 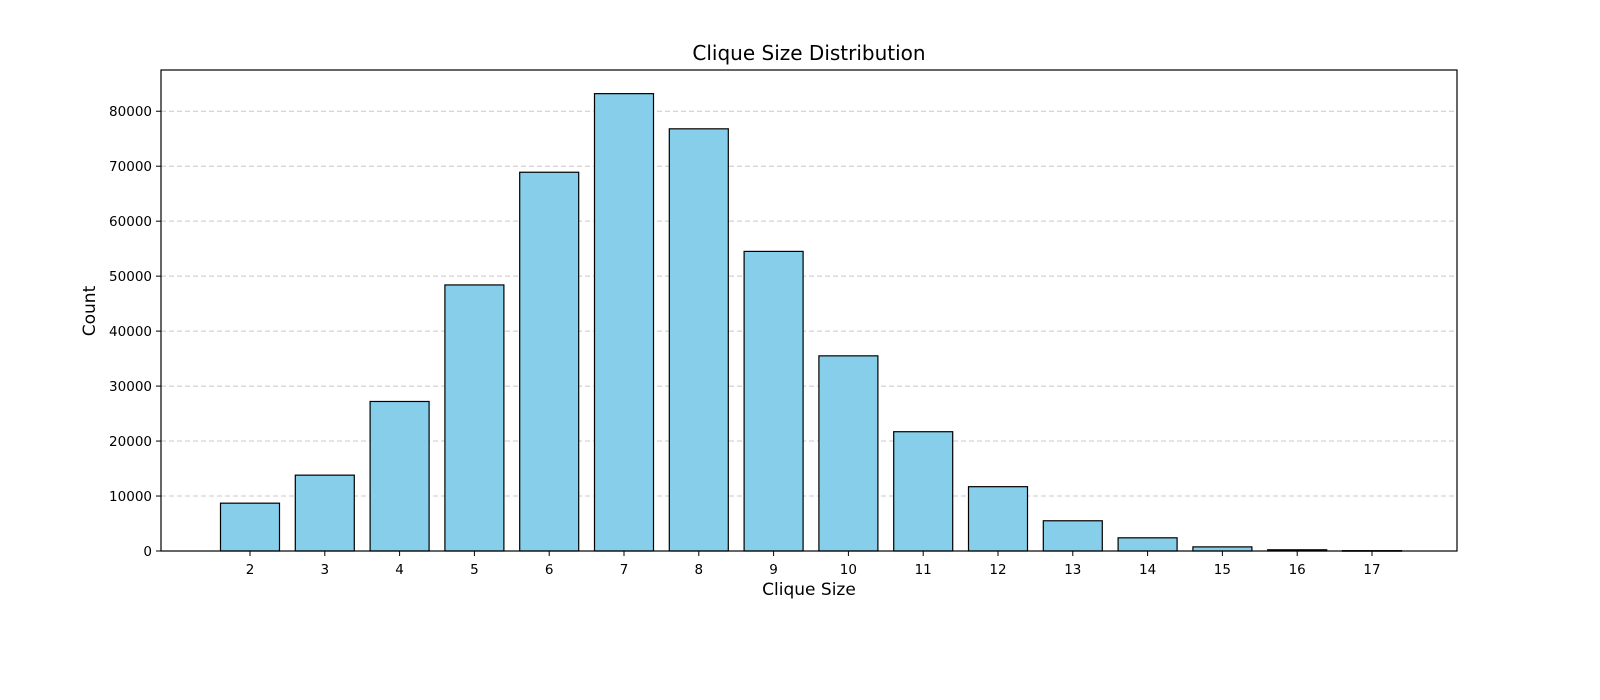 What do you see at coordinates (1297, 570) in the screenshot?
I see `x-tick-label: 16` at bounding box center [1297, 570].